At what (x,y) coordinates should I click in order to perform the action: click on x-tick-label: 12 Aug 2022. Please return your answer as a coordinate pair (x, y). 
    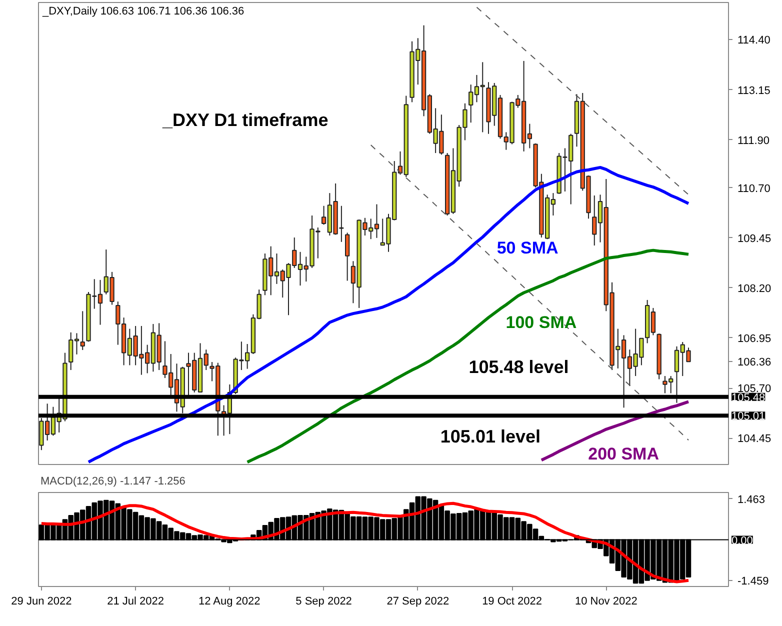
    Looking at the image, I should click on (229, 602).